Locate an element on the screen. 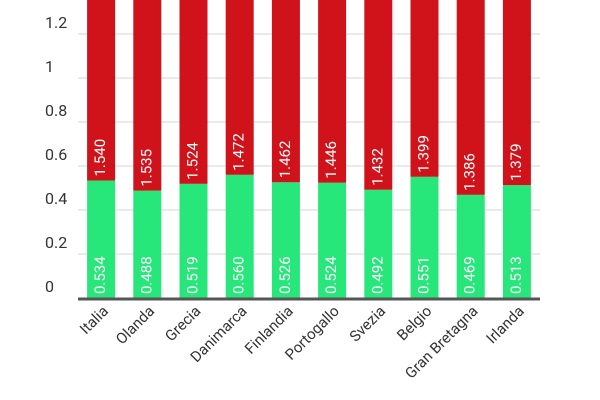 This screenshot has height=400, width=600. y-tick-label: 0.2 is located at coordinates (56, 242).